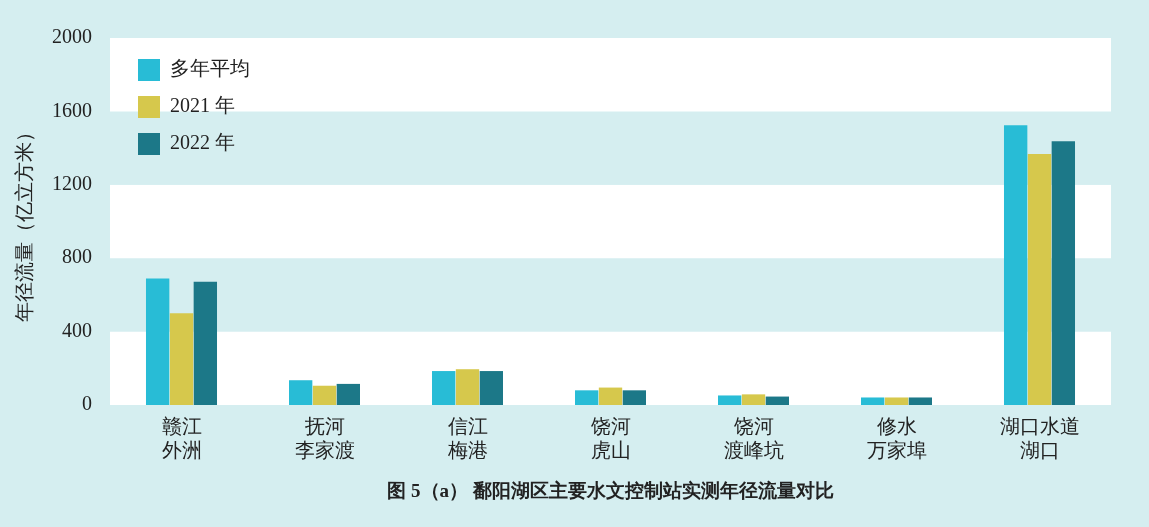  What do you see at coordinates (210, 68) in the screenshot?
I see `legend-label: 多年平均` at bounding box center [210, 68].